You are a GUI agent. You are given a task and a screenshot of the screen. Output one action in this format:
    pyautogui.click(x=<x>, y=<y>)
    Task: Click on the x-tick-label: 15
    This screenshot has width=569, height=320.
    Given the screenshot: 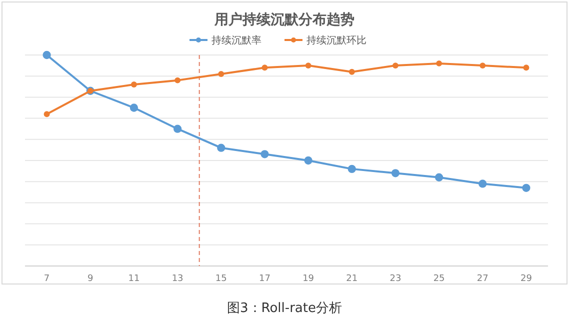 What is the action you would take?
    pyautogui.click(x=221, y=279)
    